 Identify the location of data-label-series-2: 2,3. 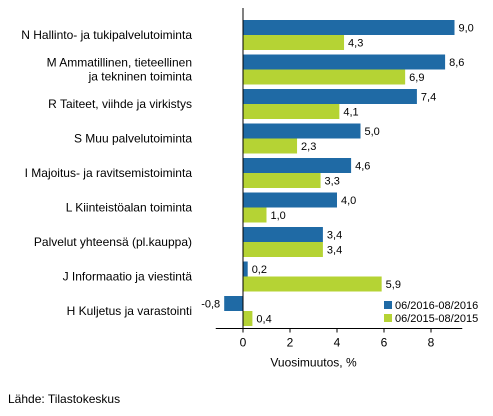
(308, 147).